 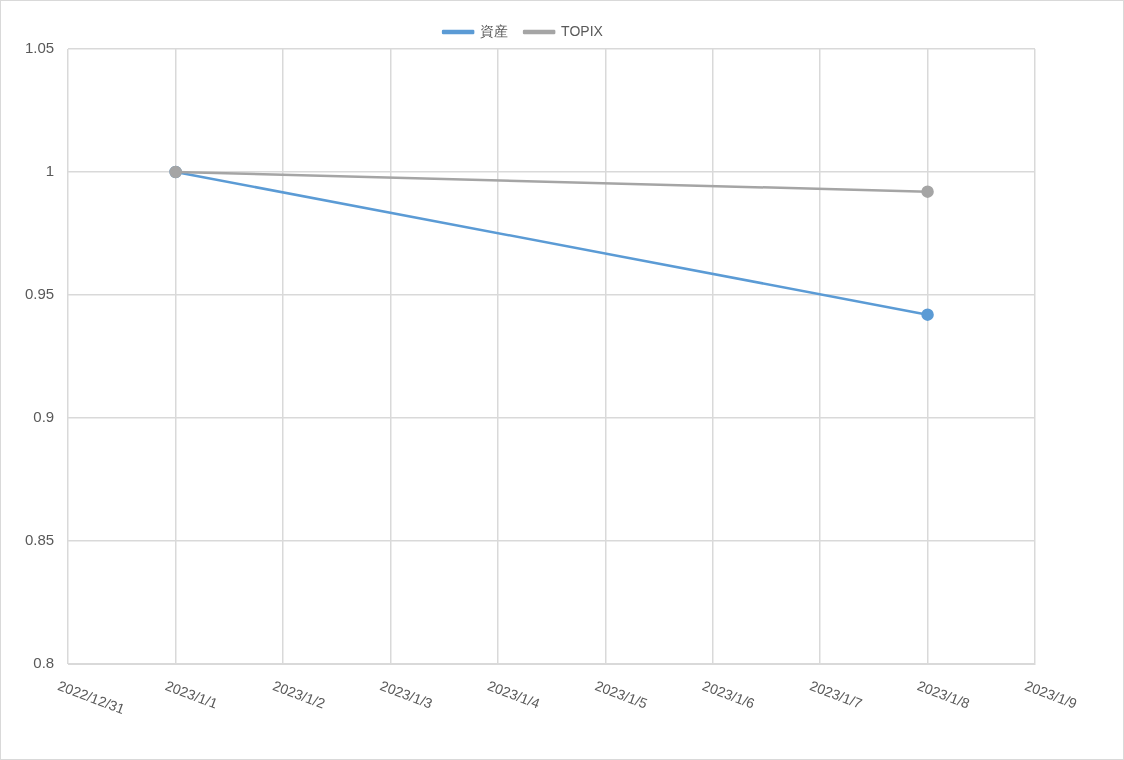 What do you see at coordinates (39, 48) in the screenshot?
I see `y-tick-label: 1.05` at bounding box center [39, 48].